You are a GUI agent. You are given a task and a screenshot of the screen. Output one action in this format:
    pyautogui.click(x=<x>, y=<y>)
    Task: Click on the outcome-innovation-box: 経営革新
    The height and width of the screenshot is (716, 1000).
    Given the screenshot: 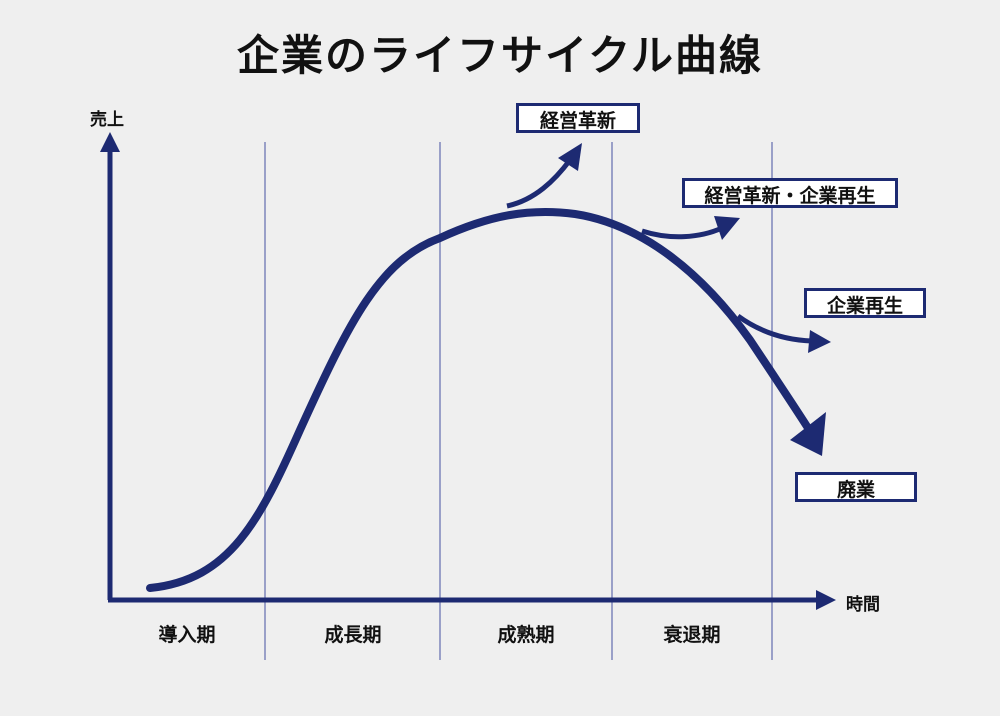 What is the action you would take?
    pyautogui.click(x=578, y=118)
    